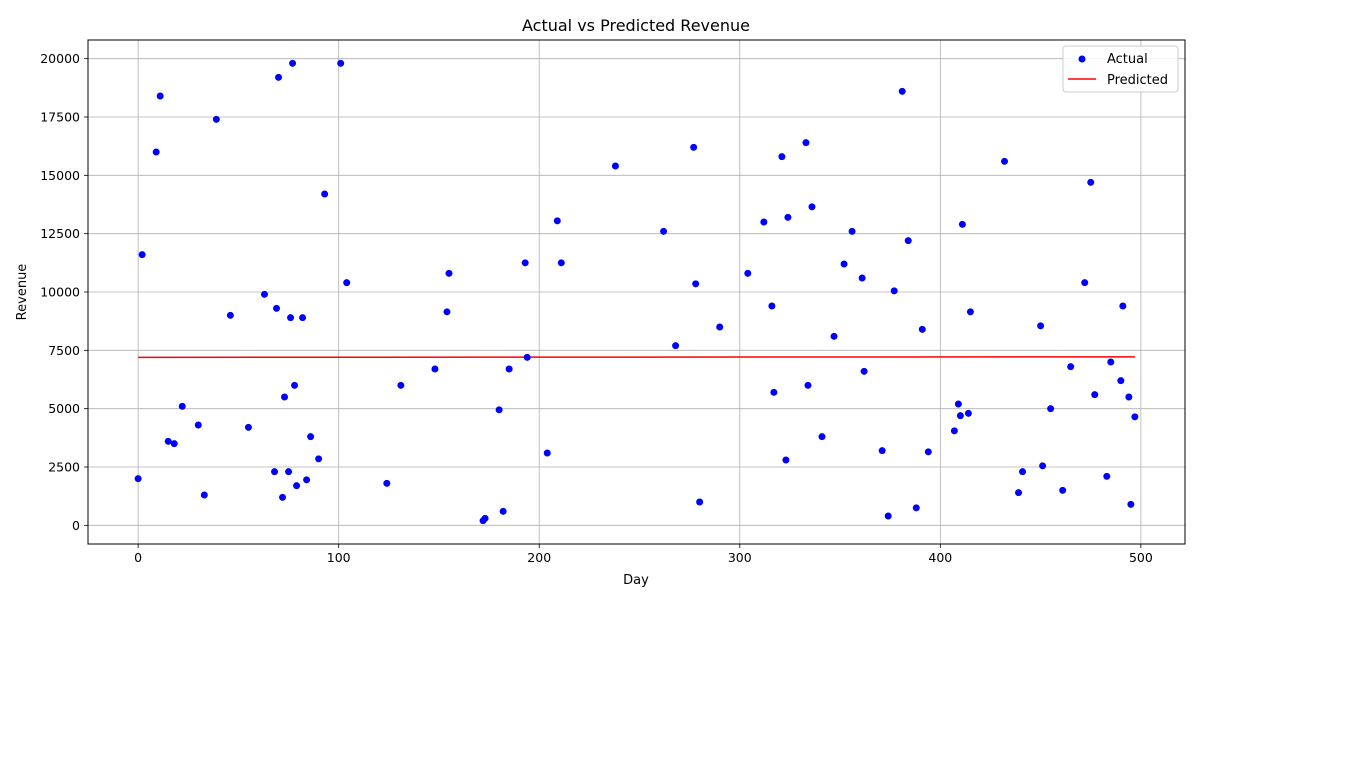 This screenshot has width=1366, height=768. What do you see at coordinates (64, 467) in the screenshot?
I see `y-tick-label: 2500` at bounding box center [64, 467].